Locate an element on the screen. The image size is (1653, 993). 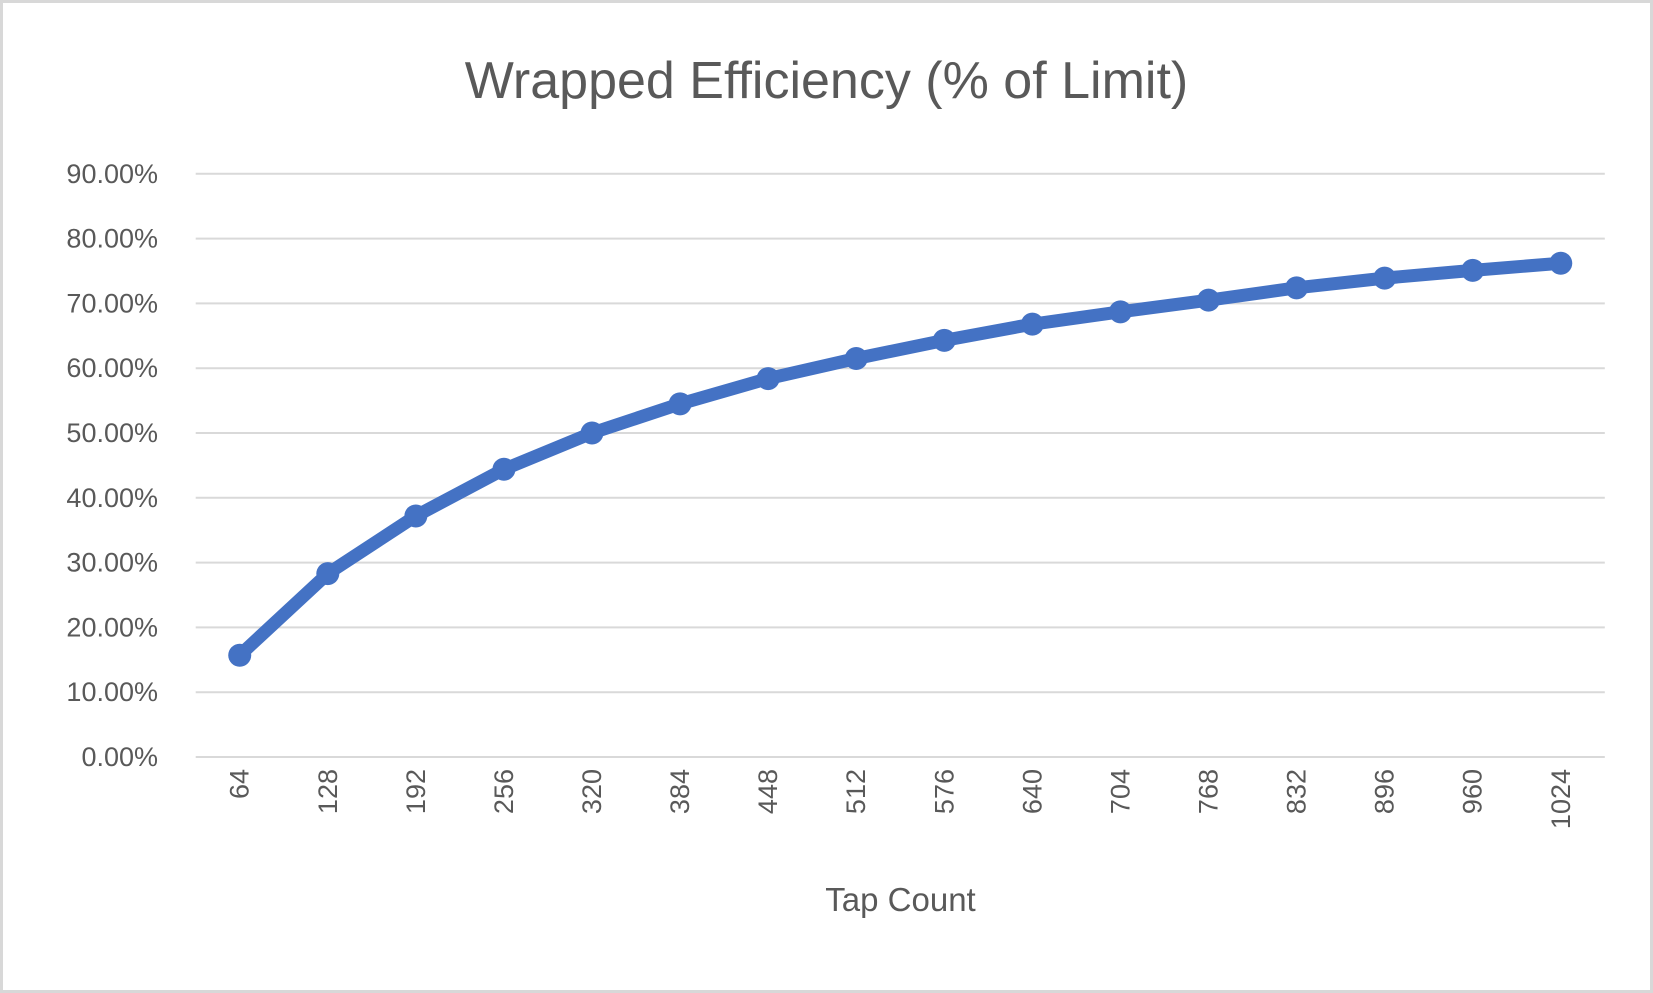
x-tick-label: 320 is located at coordinates (592, 791).